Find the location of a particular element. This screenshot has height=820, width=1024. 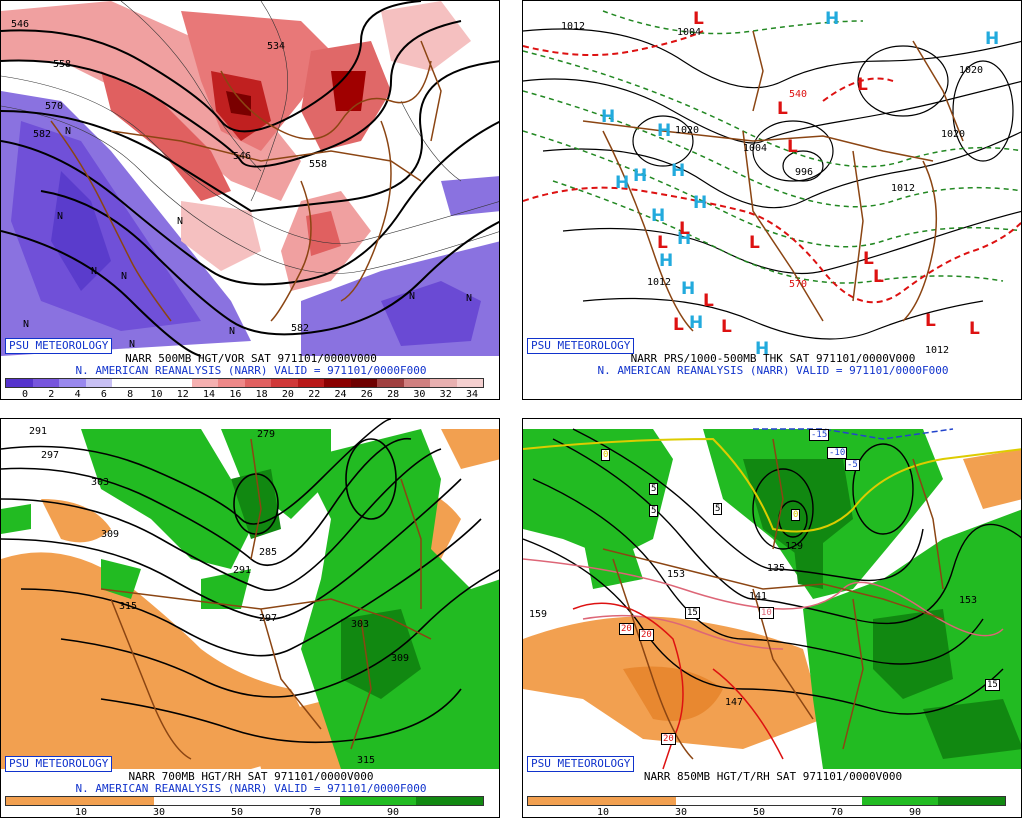

contour-label: 129 is located at coordinates (794, 546).